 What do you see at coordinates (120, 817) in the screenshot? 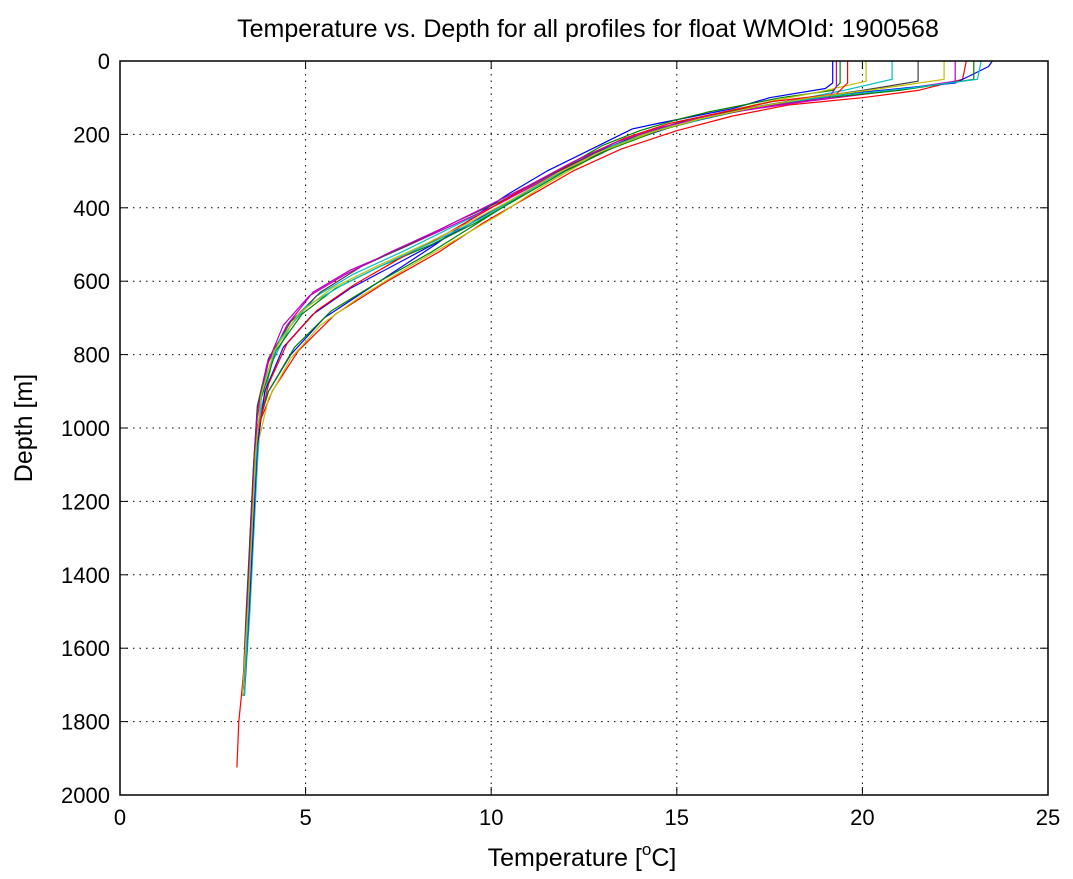
I see `x-tick-label: 0` at bounding box center [120, 817].